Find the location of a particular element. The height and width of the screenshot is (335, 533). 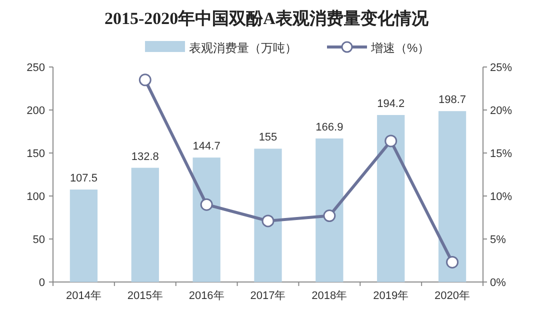

data-label: 107.5 is located at coordinates (84, 178).